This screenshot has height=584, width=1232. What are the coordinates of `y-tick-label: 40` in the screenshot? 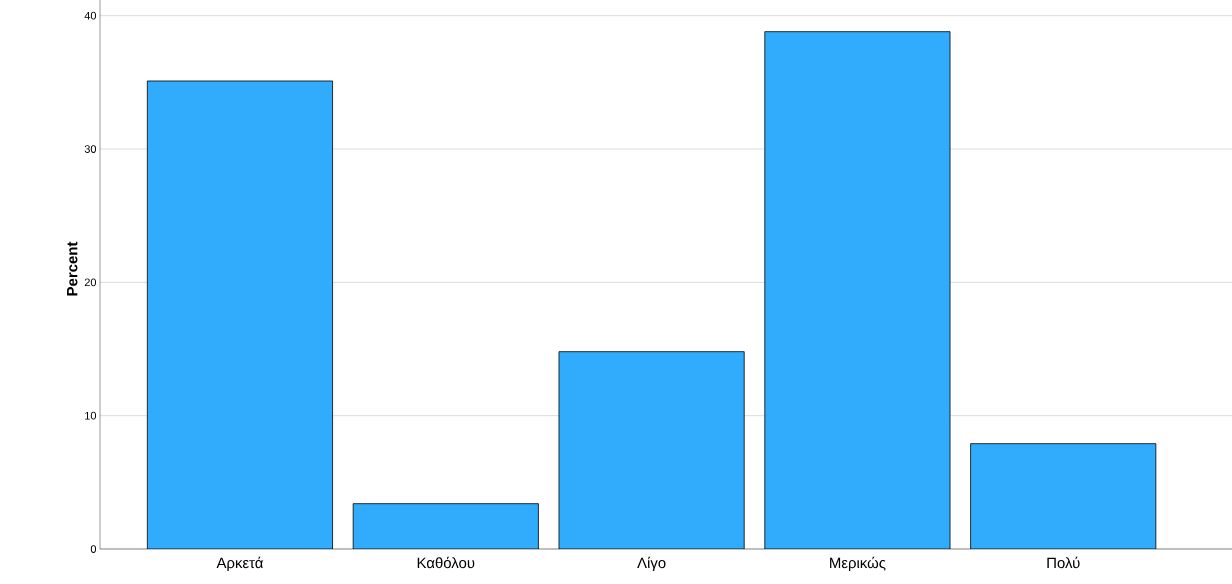 It's located at (90, 15).